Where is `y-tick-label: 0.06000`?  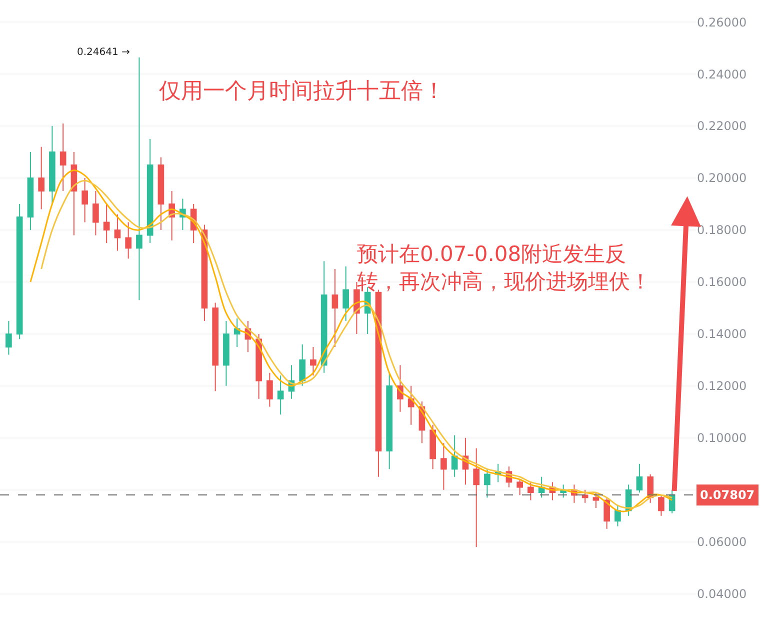 y-tick-label: 0.06000 is located at coordinates (722, 542).